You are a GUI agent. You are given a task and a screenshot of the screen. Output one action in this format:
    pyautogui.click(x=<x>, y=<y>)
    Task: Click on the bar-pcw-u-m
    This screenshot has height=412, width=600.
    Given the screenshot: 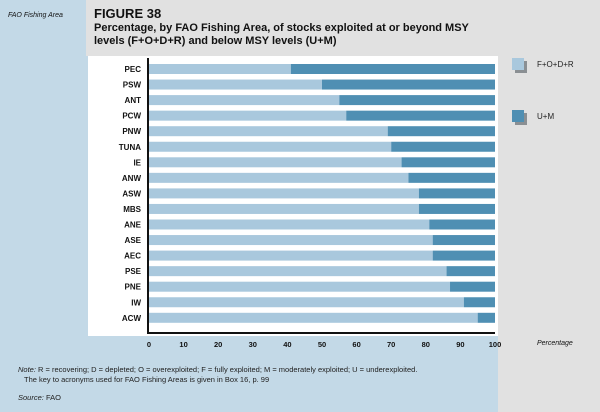 What is the action you would take?
    pyautogui.click(x=420, y=115)
    